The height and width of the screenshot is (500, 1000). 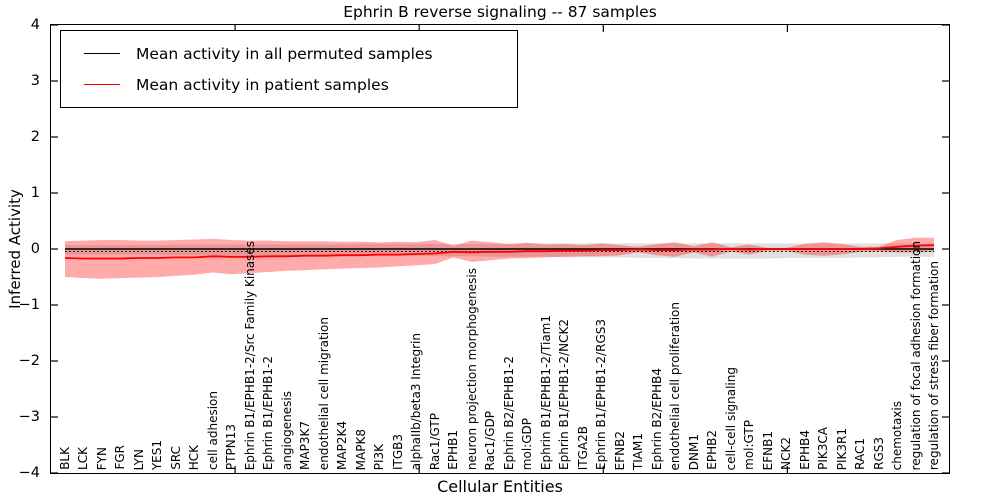 I want to click on y-tick-label: 1, so click(x=35, y=193).